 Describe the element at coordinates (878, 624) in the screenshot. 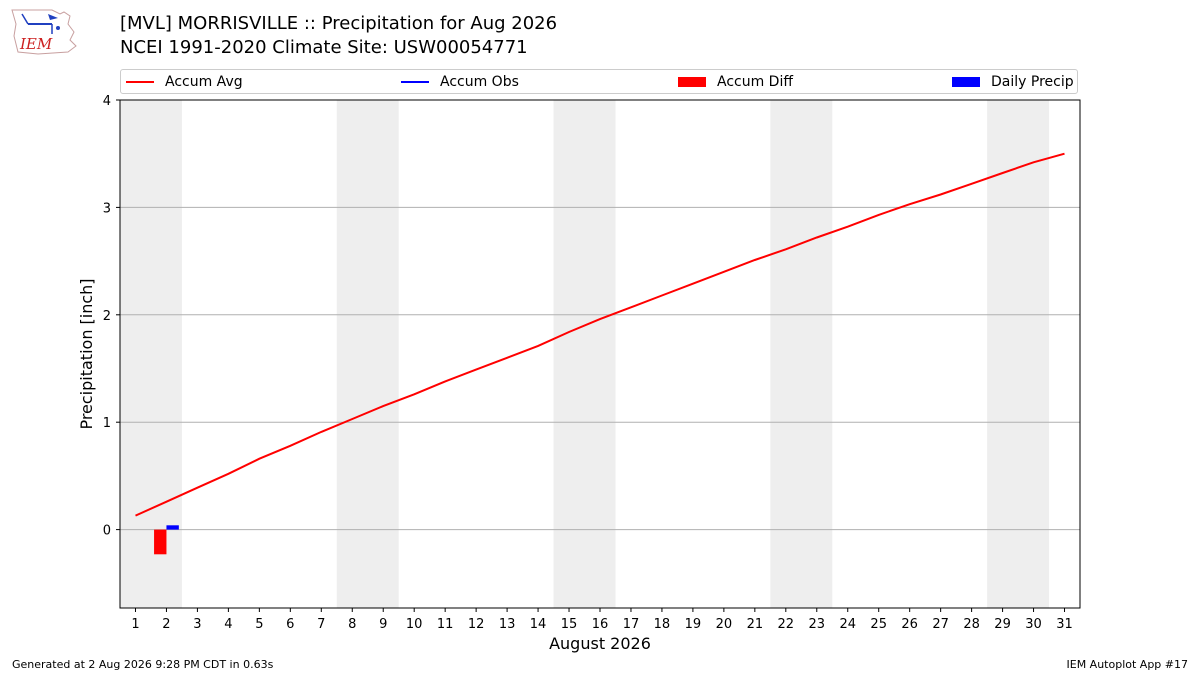

I see `x-tick-label-25: 25` at that location.